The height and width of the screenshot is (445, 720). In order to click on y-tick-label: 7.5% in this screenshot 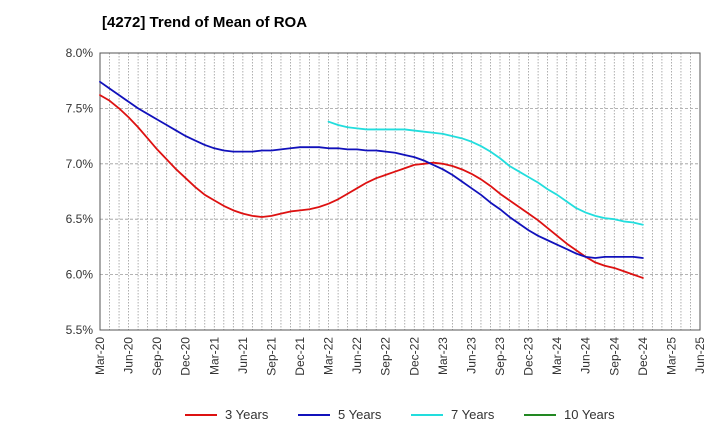, I will do `click(80, 108)`.